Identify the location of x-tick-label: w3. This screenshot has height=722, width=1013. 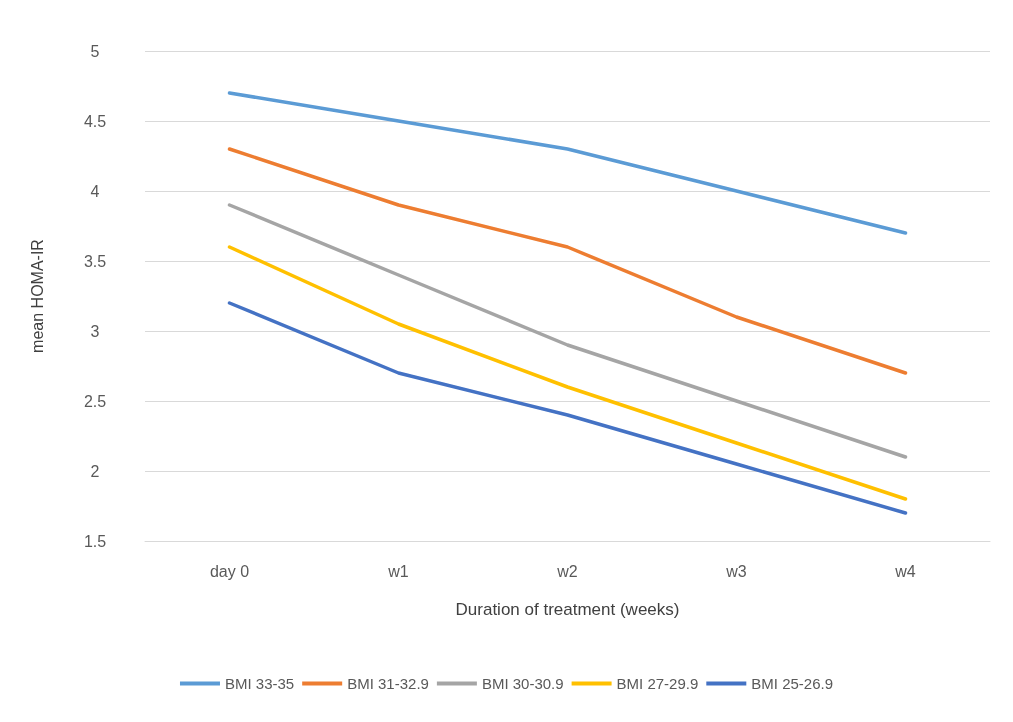
(736, 571).